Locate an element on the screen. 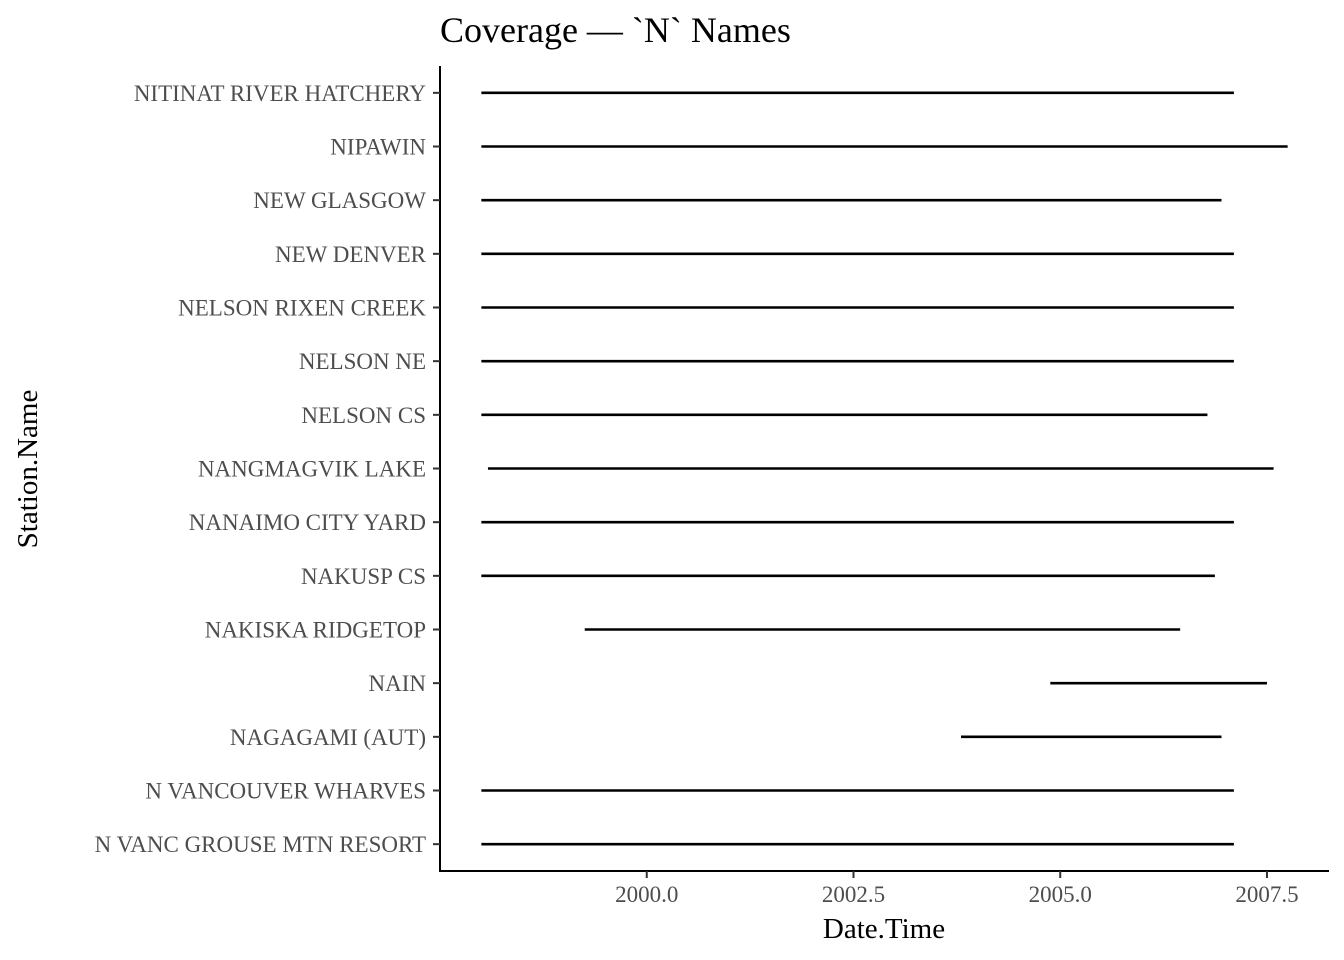  y-tick-label: N VANC GROUSE MTN RESORT is located at coordinates (260, 844).